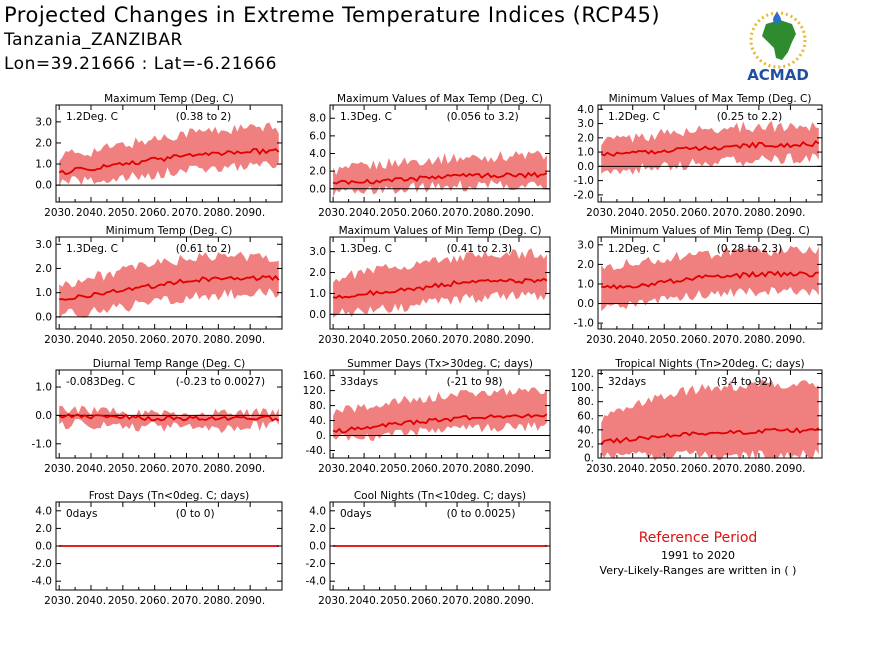 This screenshot has width=879, height=659. What do you see at coordinates (475, 382) in the screenshot?
I see `very-likely-range: (-21 to 98)` at bounding box center [475, 382].